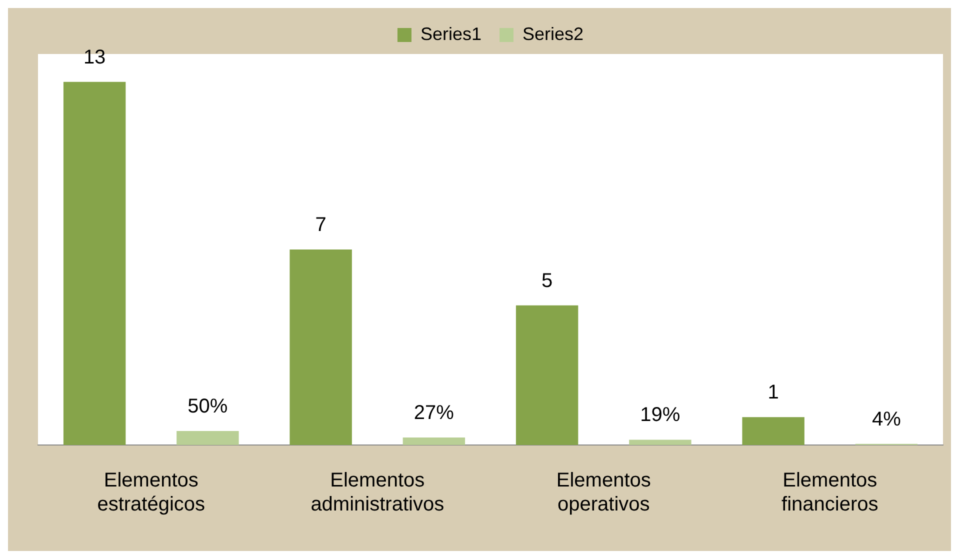 The image size is (959, 559). Describe the element at coordinates (94, 57) in the screenshot. I see `data-label: 13` at that location.